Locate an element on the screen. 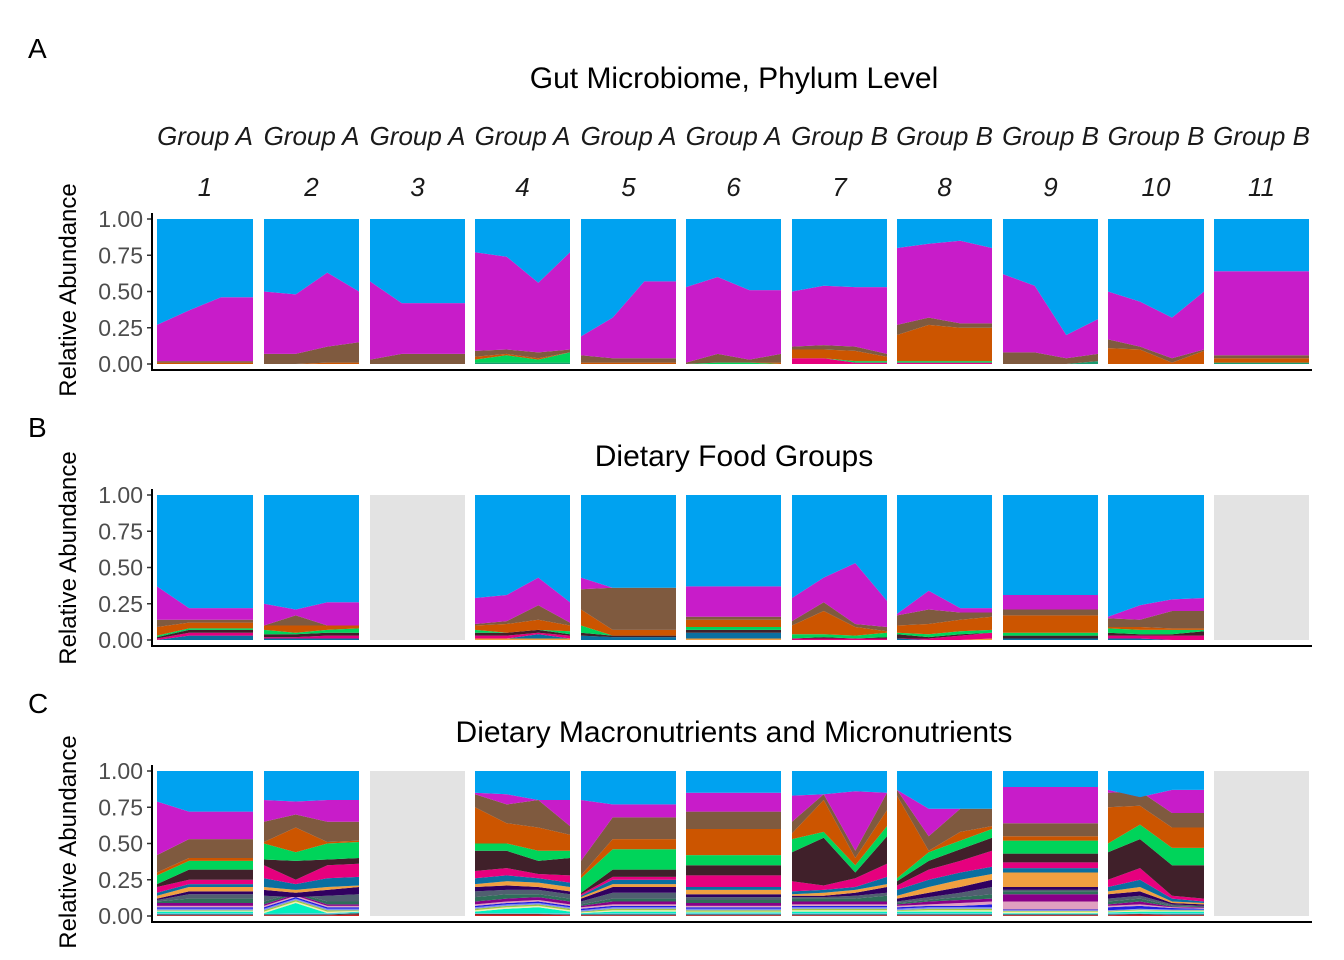 The width and height of the screenshot is (1344, 960). y-tick-label: 1.00 is located at coordinates (120, 495).